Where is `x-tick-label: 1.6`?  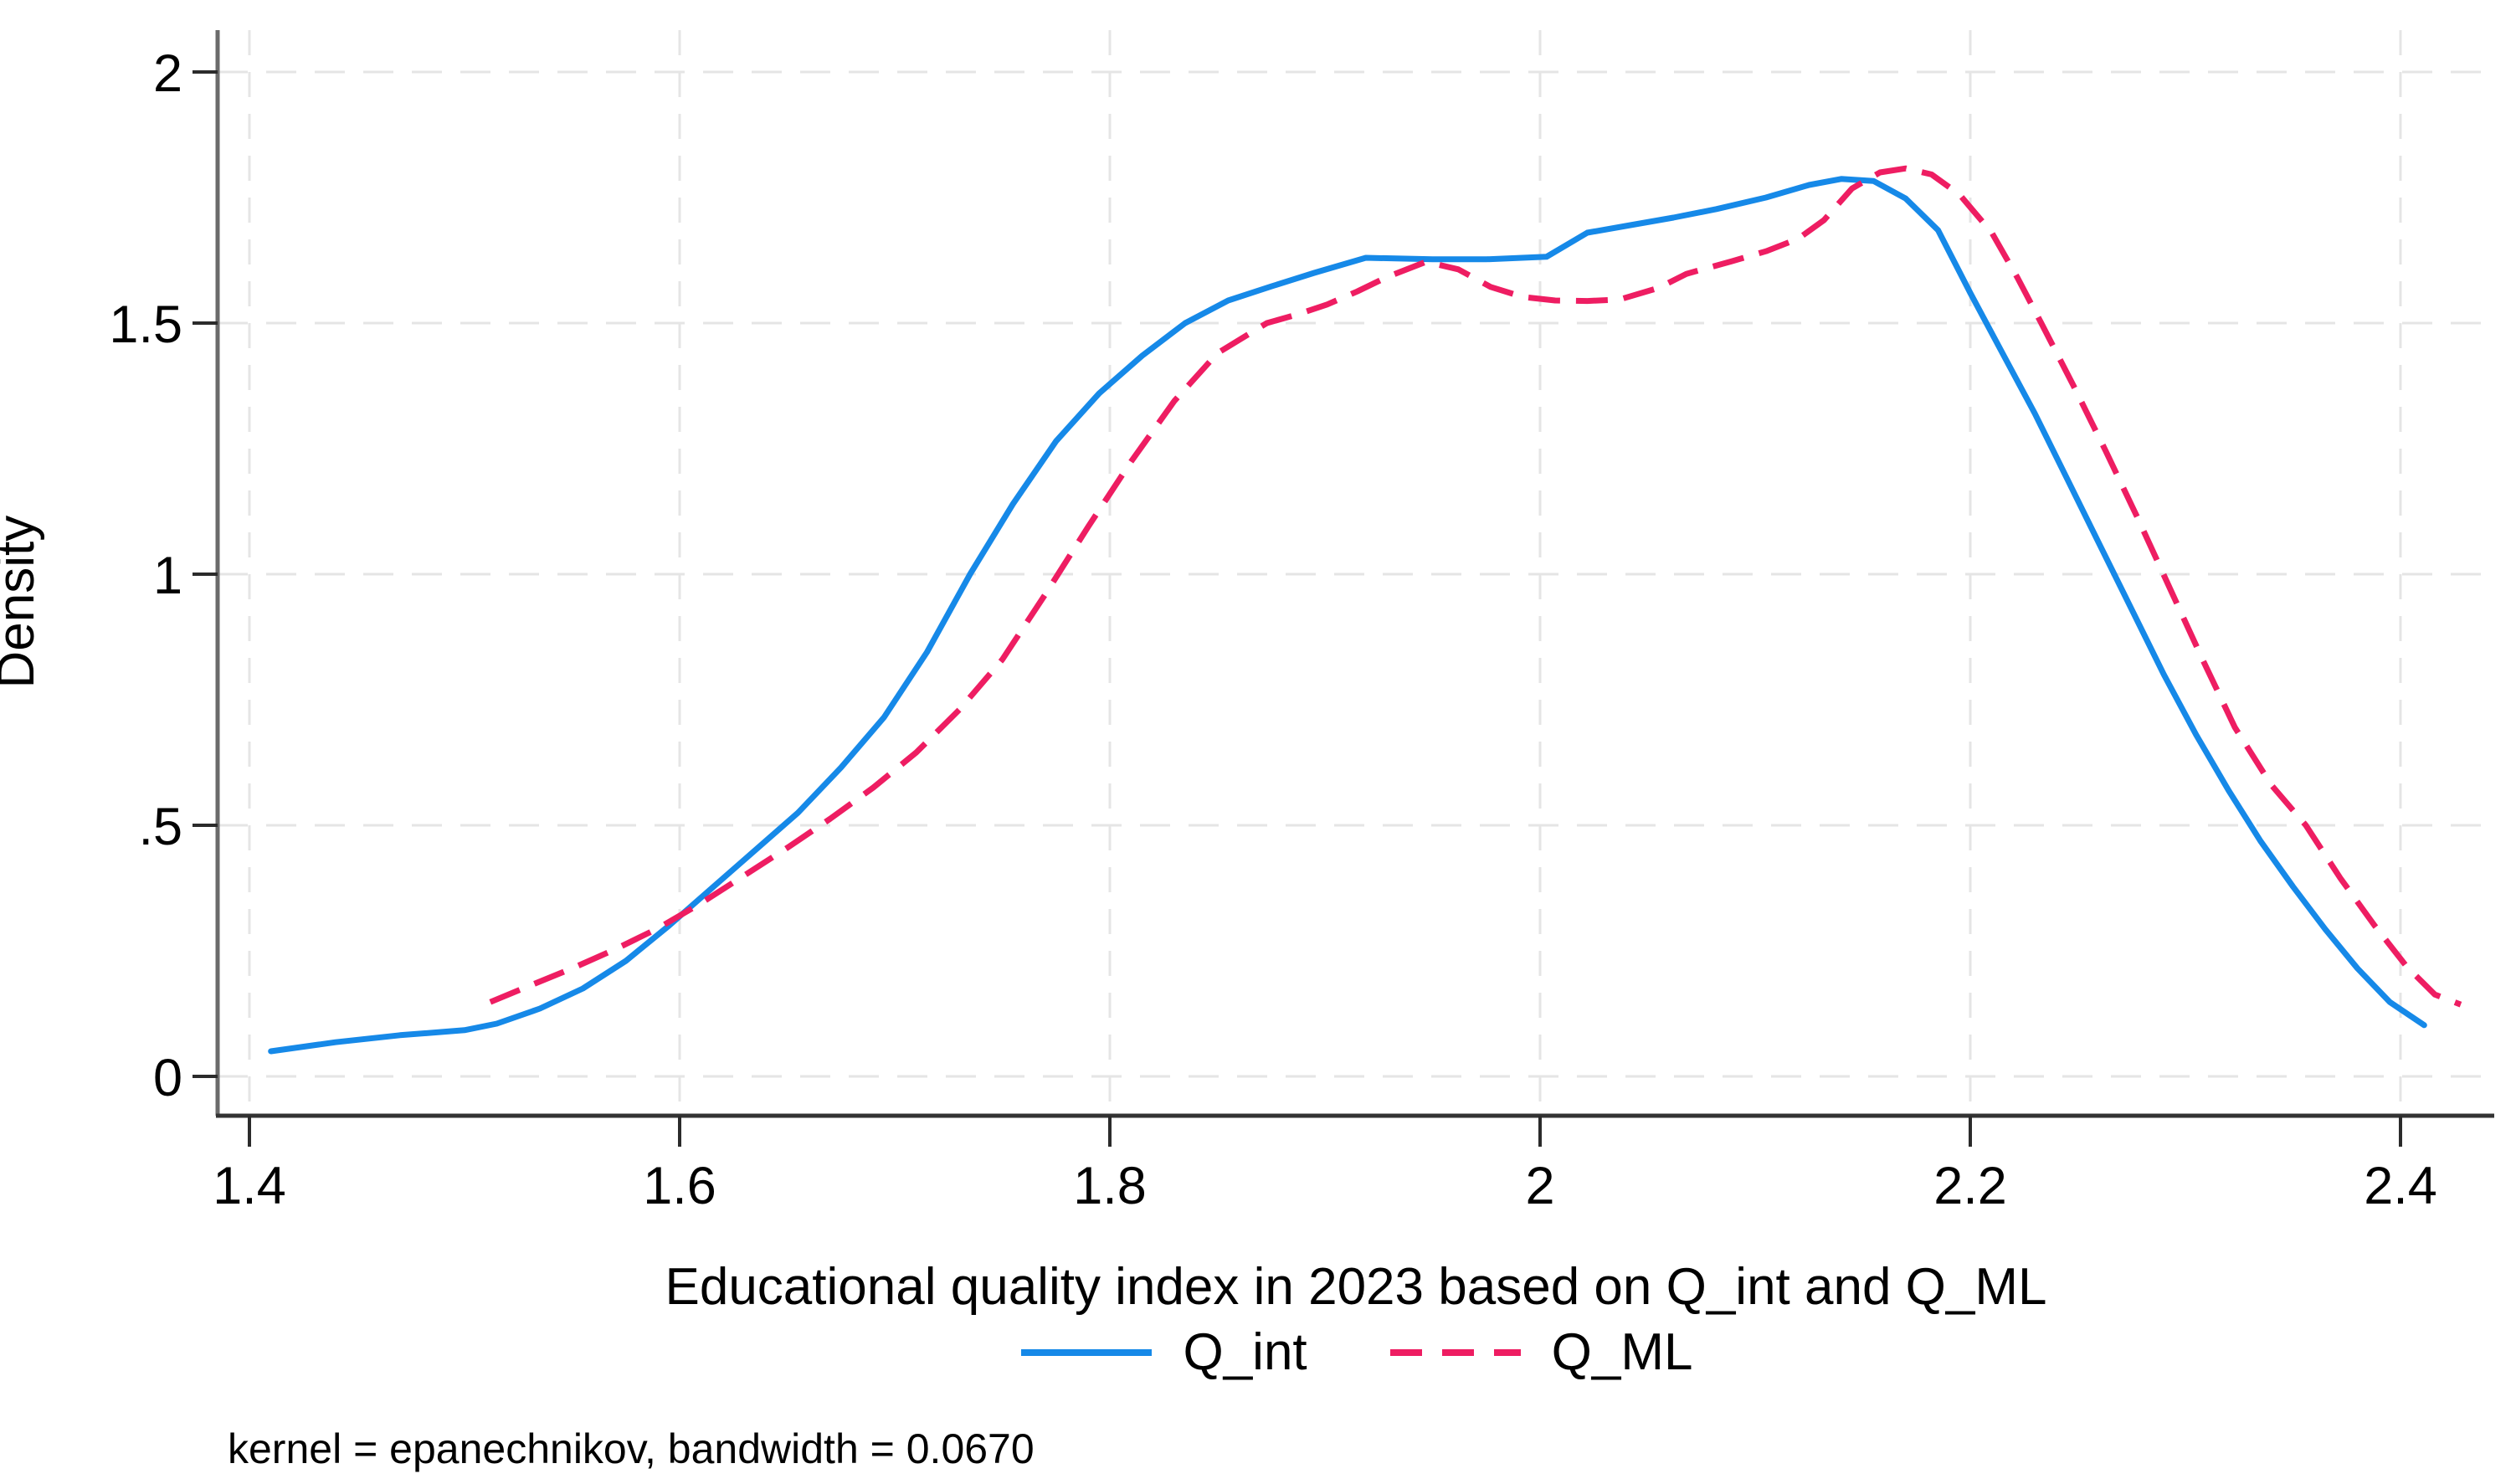 x-tick-label: 1.6 is located at coordinates (679, 1186).